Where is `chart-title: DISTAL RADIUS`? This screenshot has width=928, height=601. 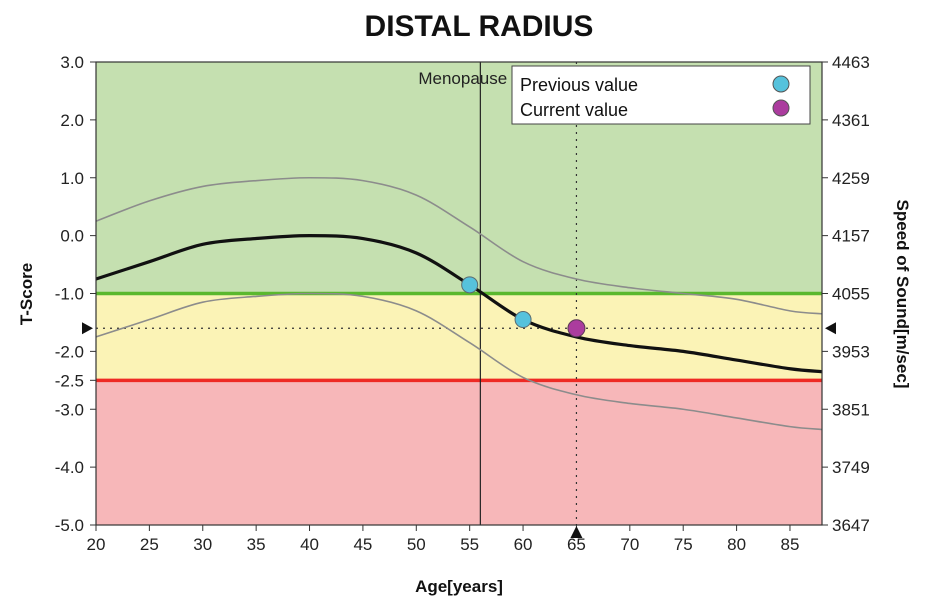
chart-title: DISTAL RADIUS is located at coordinates (479, 26).